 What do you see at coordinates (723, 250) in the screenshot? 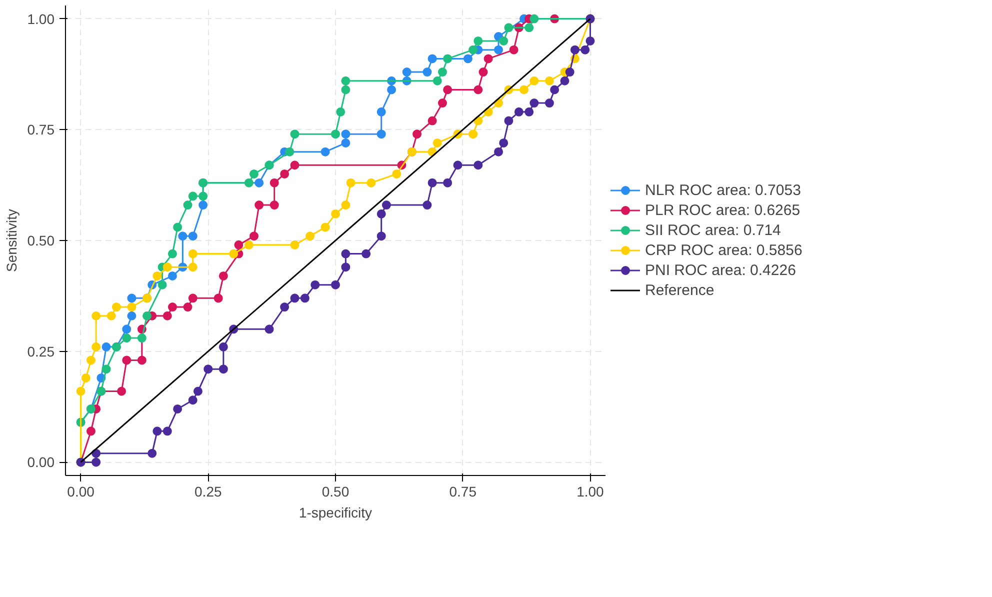
I see `legend-label: CRP ROC area: 0.5856` at bounding box center [723, 250].